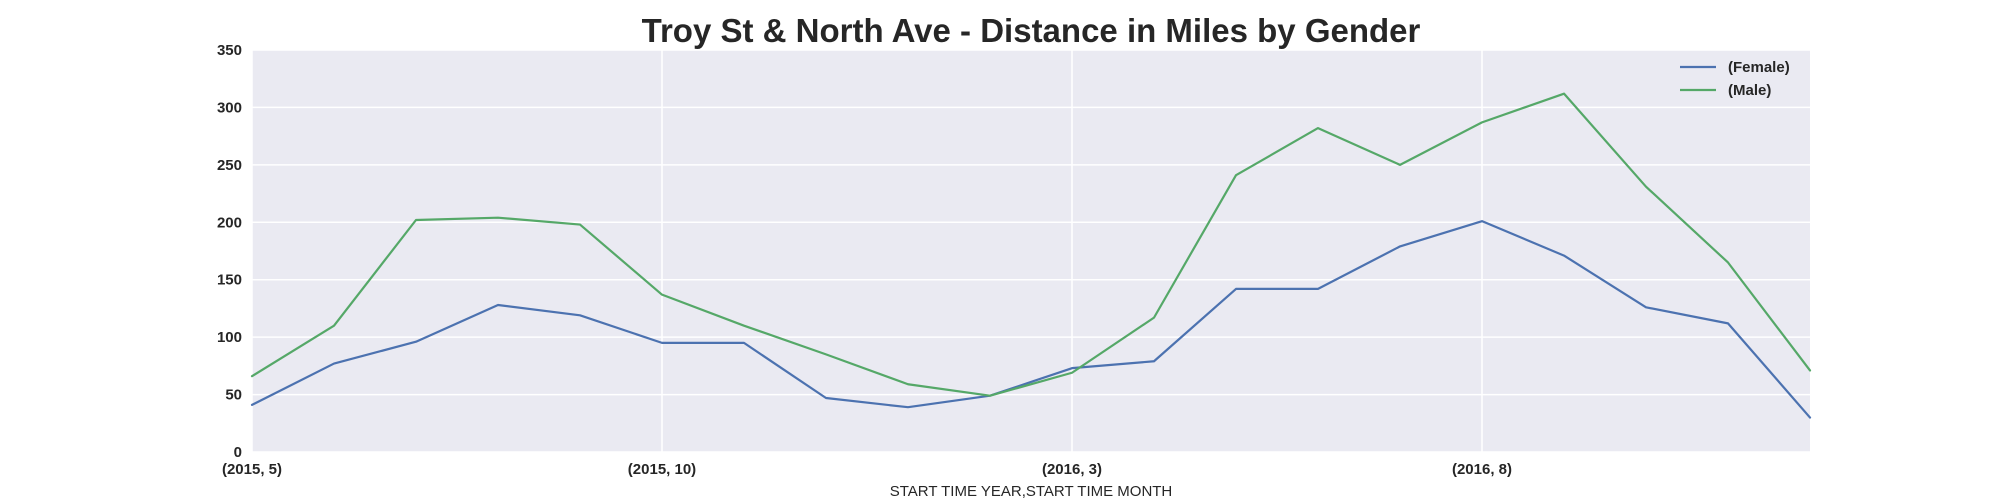  What do you see at coordinates (229, 337) in the screenshot?
I see `y-tick-label: 100` at bounding box center [229, 337].